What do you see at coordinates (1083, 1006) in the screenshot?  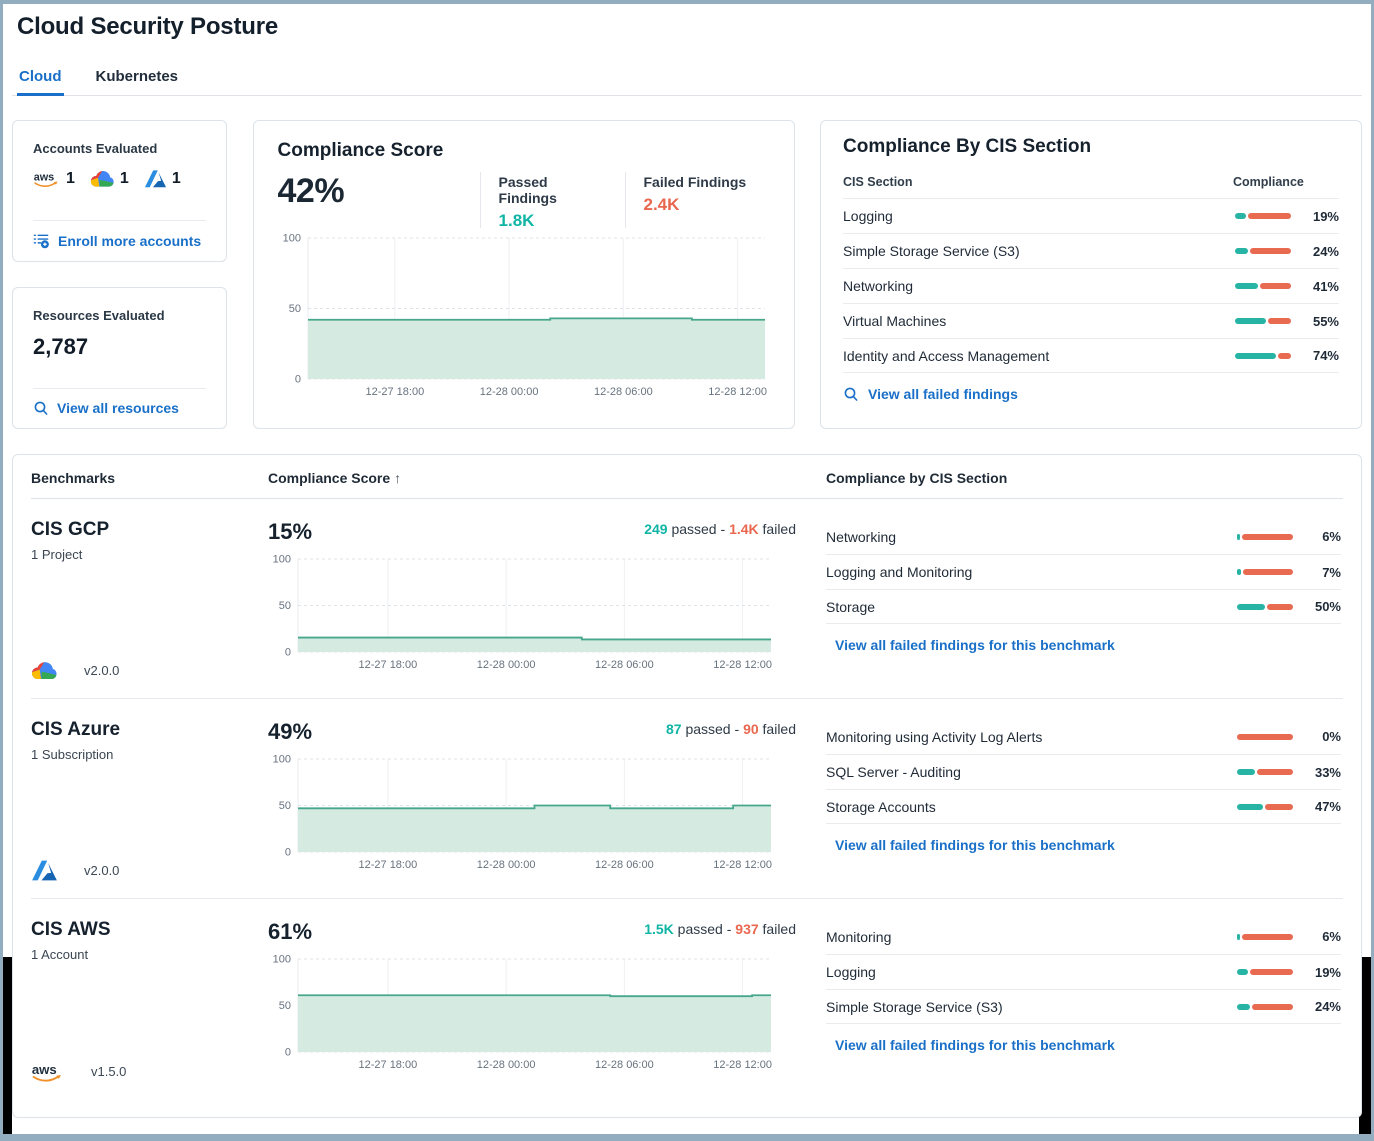 I see `cis-section-row: Simple Storage Service (S3) 24%` at bounding box center [1083, 1006].